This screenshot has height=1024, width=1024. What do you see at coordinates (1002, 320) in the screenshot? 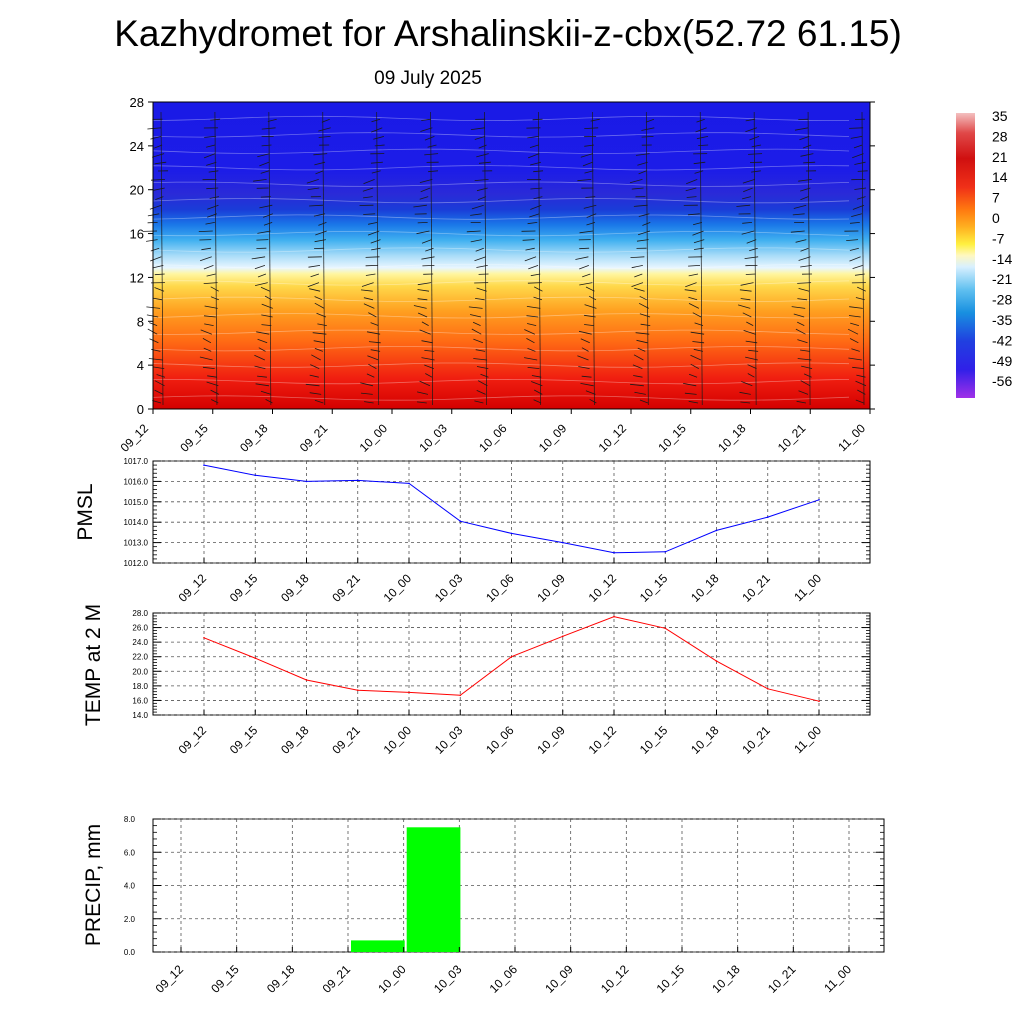
I see `colorbar-label: -35` at bounding box center [1002, 320].